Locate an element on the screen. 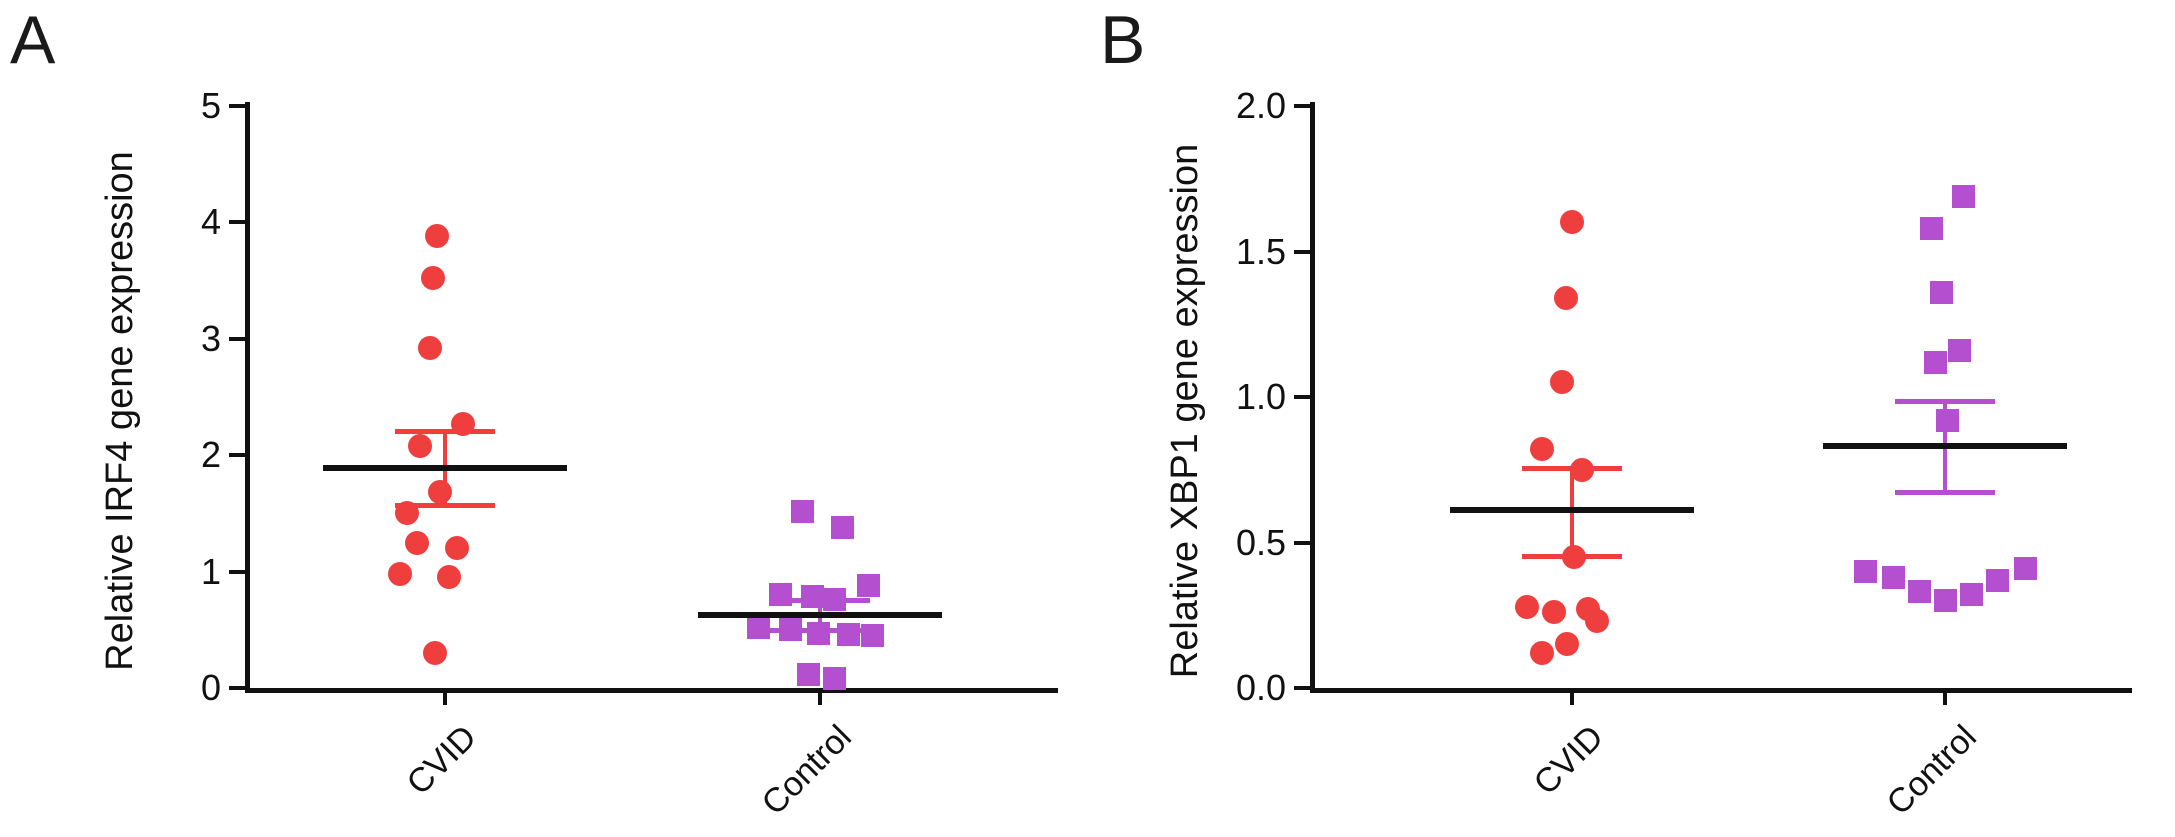 Image resolution: width=2175 pixels, height=837 pixels. y-tick-label: 1.5 is located at coordinates (1260, 251).